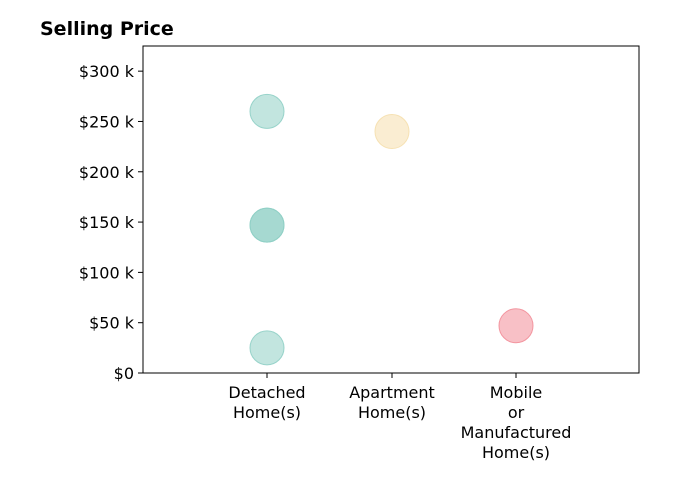 The image size is (679, 503). What do you see at coordinates (107, 222) in the screenshot?
I see `y-tick-label: $150 k` at bounding box center [107, 222].